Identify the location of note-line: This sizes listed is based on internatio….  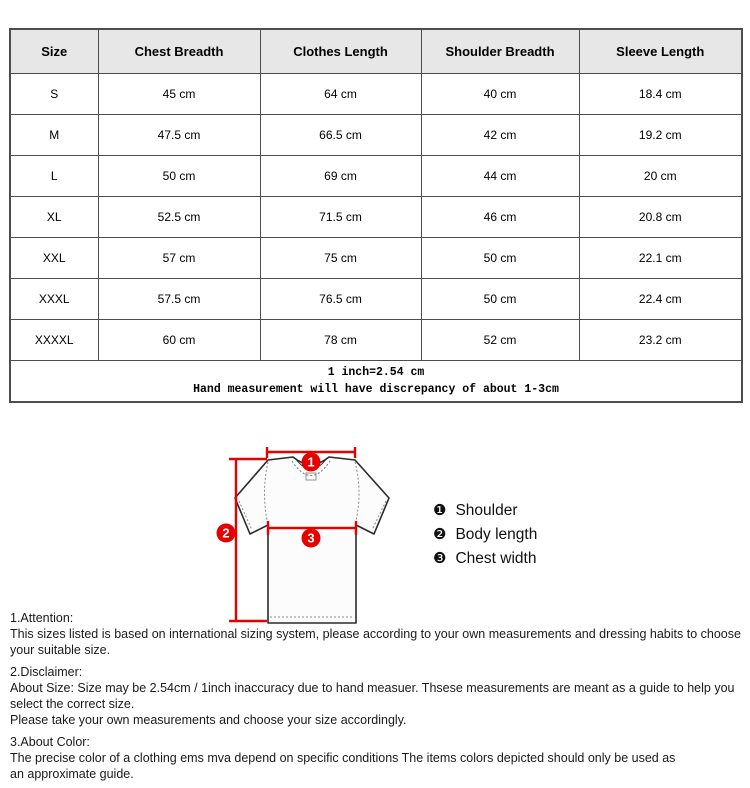
(375, 642).